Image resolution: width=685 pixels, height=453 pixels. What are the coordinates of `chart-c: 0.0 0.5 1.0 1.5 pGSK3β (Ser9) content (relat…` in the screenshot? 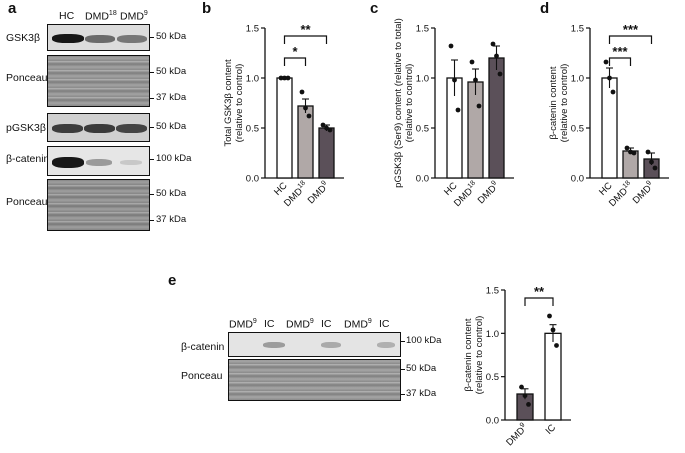 It's located at (453, 113).